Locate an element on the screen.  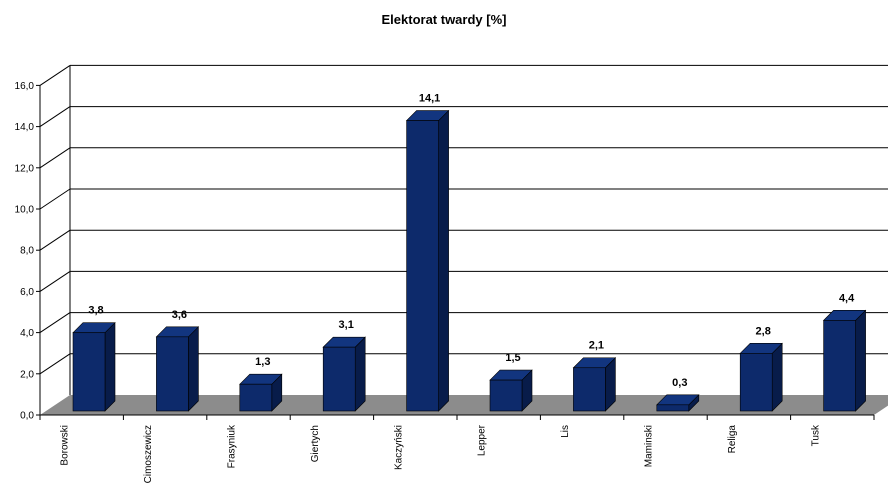
y-tick-label: 8,0 is located at coordinates (27, 251).